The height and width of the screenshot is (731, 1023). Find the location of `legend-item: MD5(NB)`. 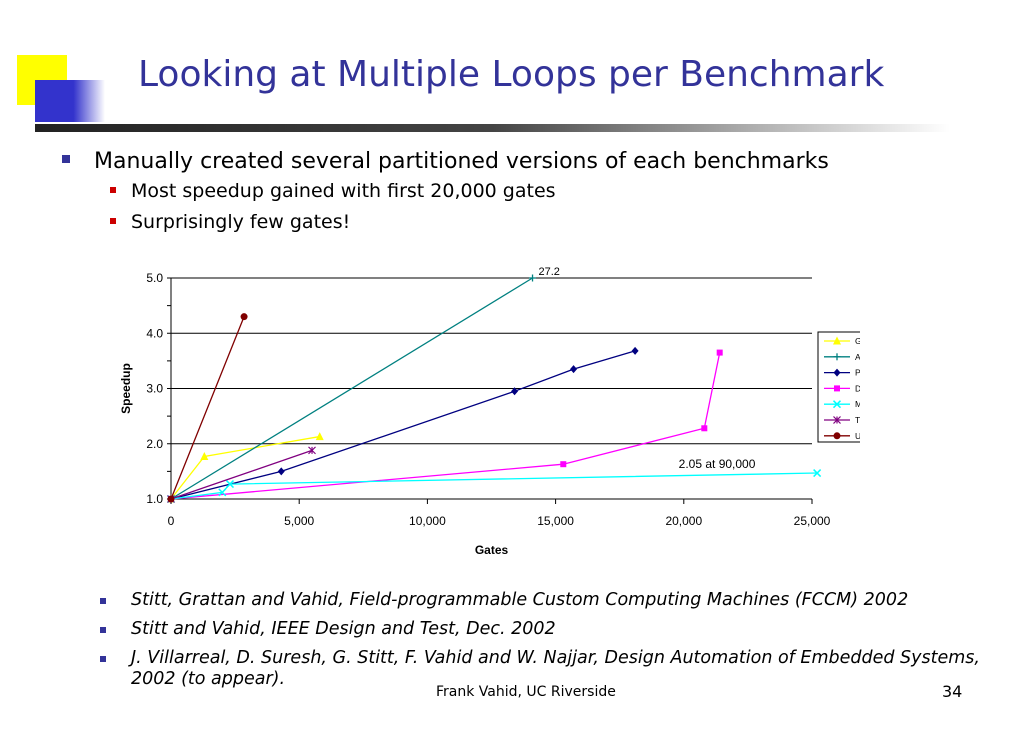

legend-item: MD5(NB) is located at coordinates (842, 404).